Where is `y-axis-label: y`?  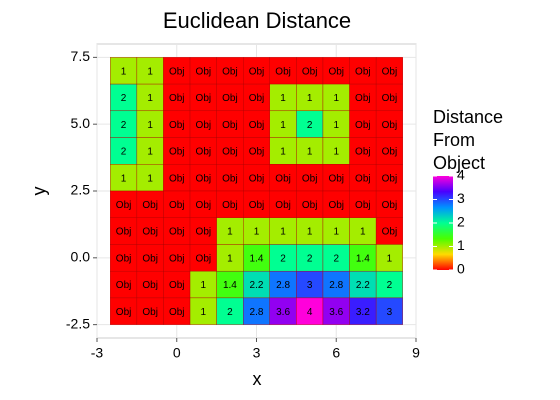
y-axis-label: y is located at coordinates (39, 191).